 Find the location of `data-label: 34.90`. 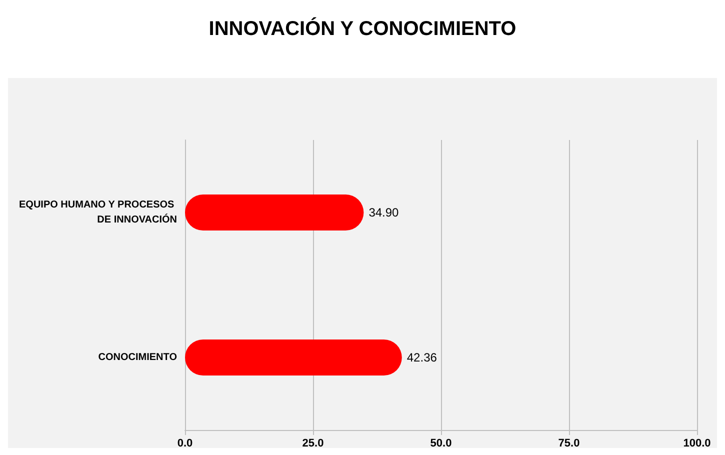

data-label: 34.90 is located at coordinates (384, 213).